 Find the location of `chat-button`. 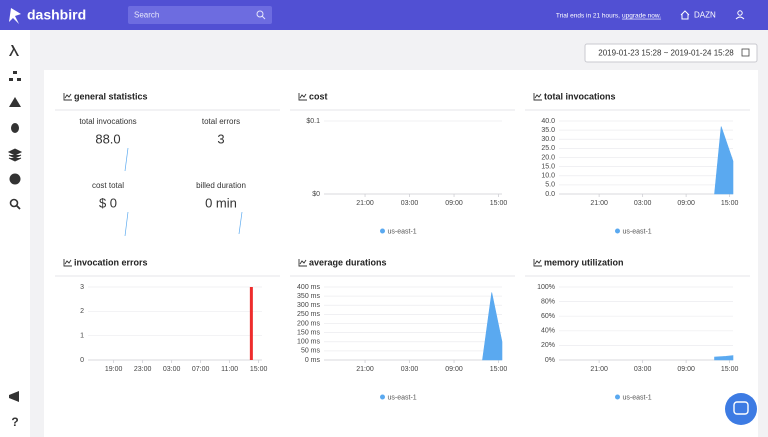

chat-button is located at coordinates (741, 409).